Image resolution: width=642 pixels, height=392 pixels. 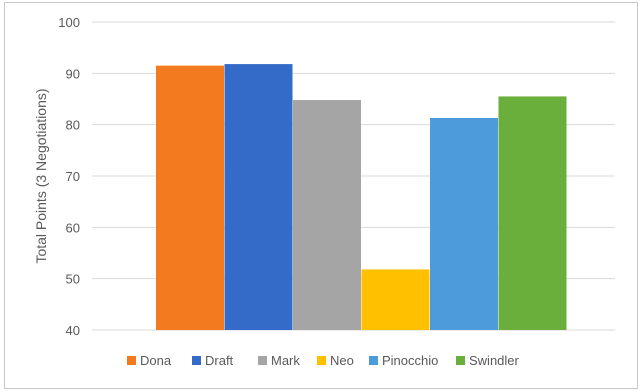 What do you see at coordinates (196, 360) in the screenshot?
I see `legend-swatch-draft` at bounding box center [196, 360].